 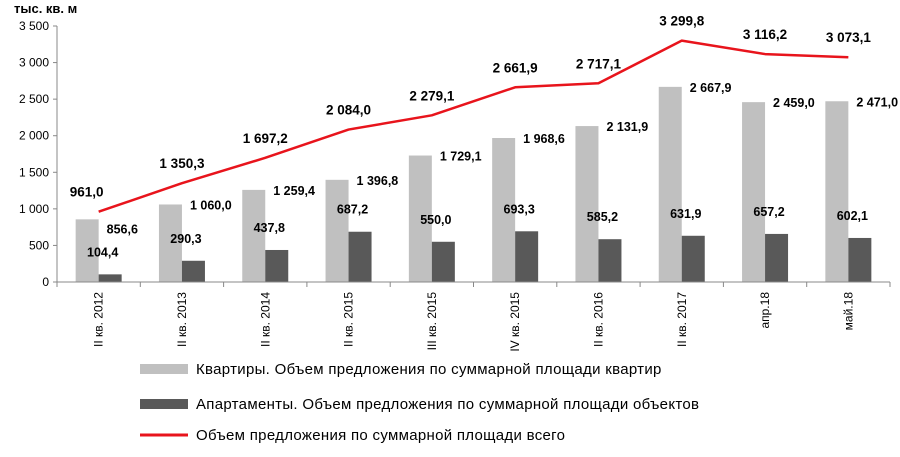 What do you see at coordinates (269, 228) in the screenshot?
I see `apartments-value-label: 437,8` at bounding box center [269, 228].